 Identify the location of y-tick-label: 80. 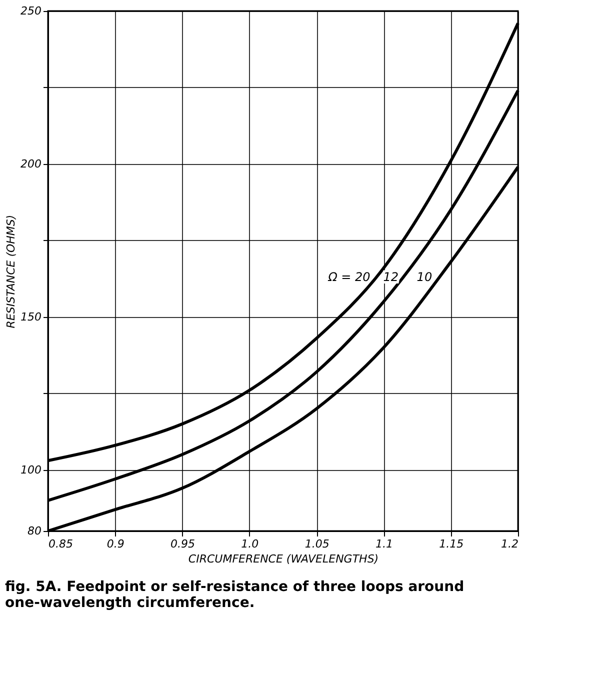
(35, 531).